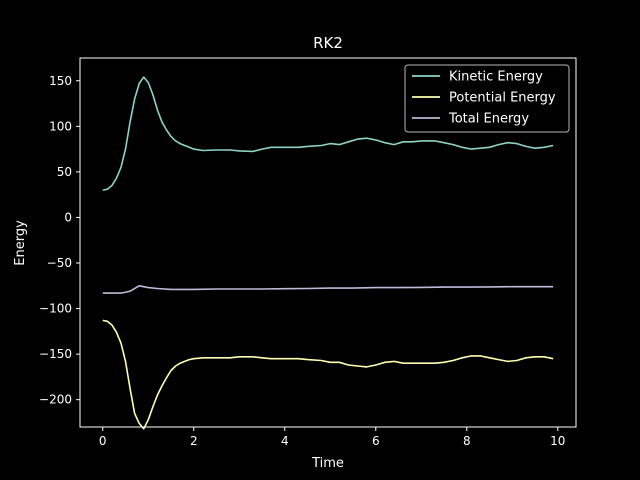 The width and height of the screenshot is (640, 480). What do you see at coordinates (60, 81) in the screenshot?
I see `y-tick-label: 150` at bounding box center [60, 81].